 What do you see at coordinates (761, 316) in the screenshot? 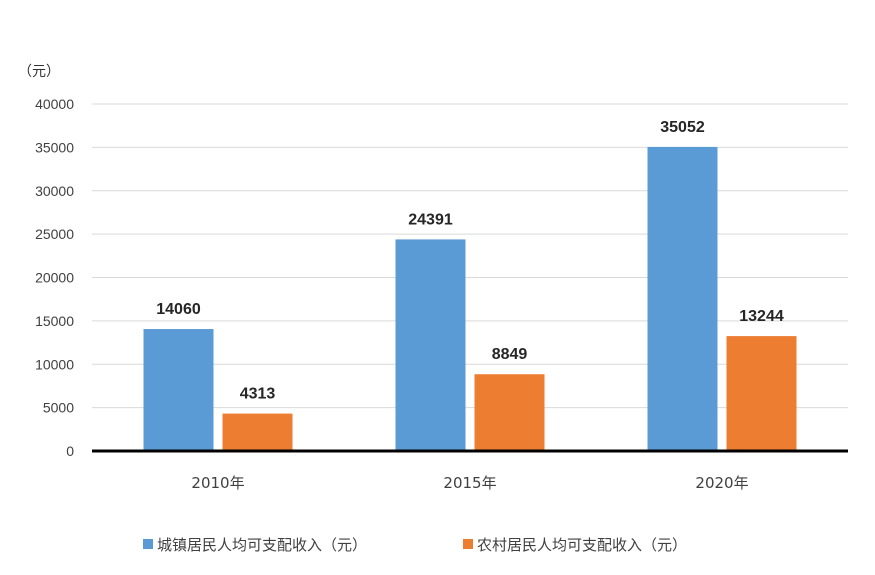
I see `data-label: 13244` at bounding box center [761, 316].